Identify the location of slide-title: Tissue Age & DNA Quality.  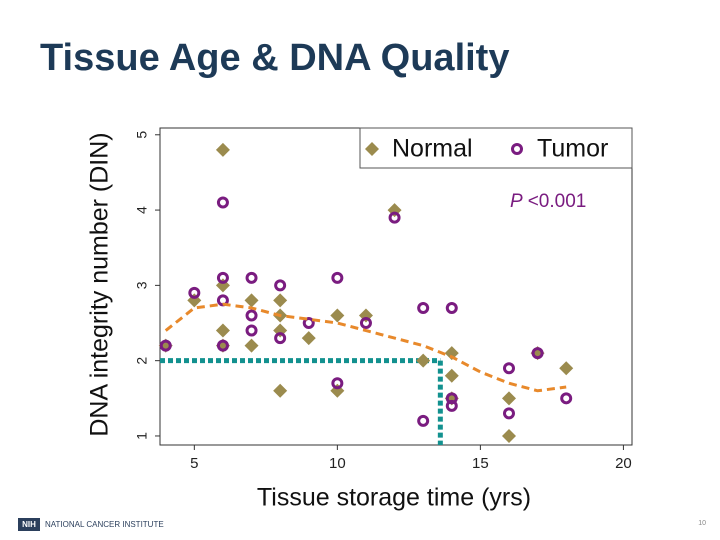
(274, 58).